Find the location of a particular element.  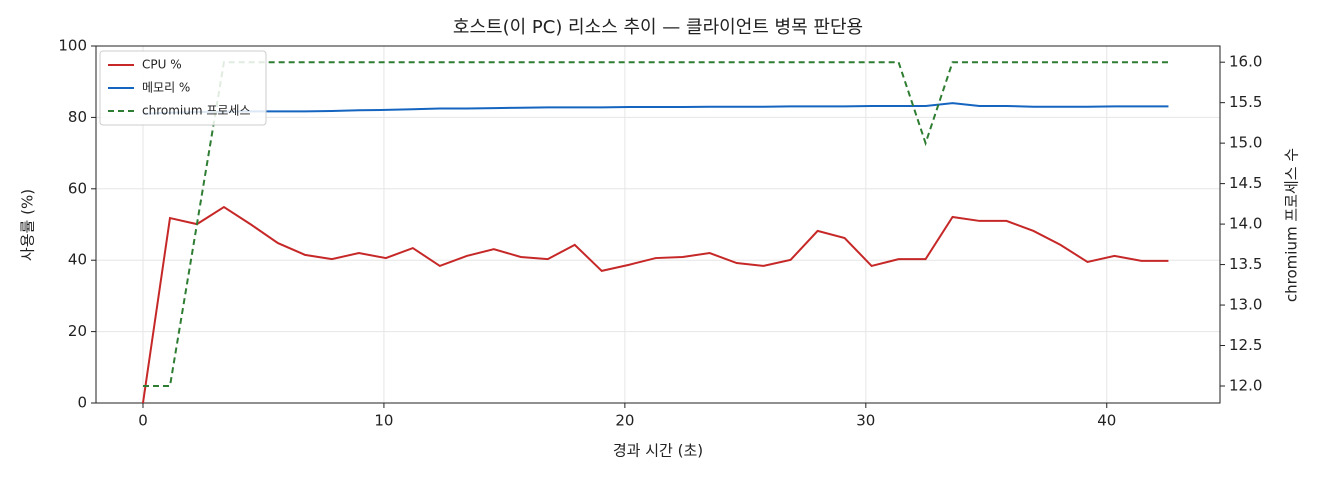

x-tick-label: 20 is located at coordinates (624, 421).